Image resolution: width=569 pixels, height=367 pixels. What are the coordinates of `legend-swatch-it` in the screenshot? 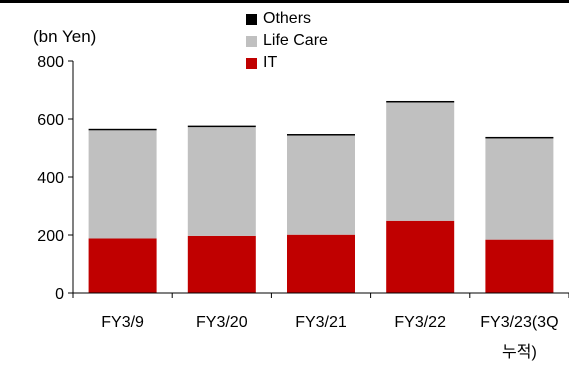 It's located at (251, 63).